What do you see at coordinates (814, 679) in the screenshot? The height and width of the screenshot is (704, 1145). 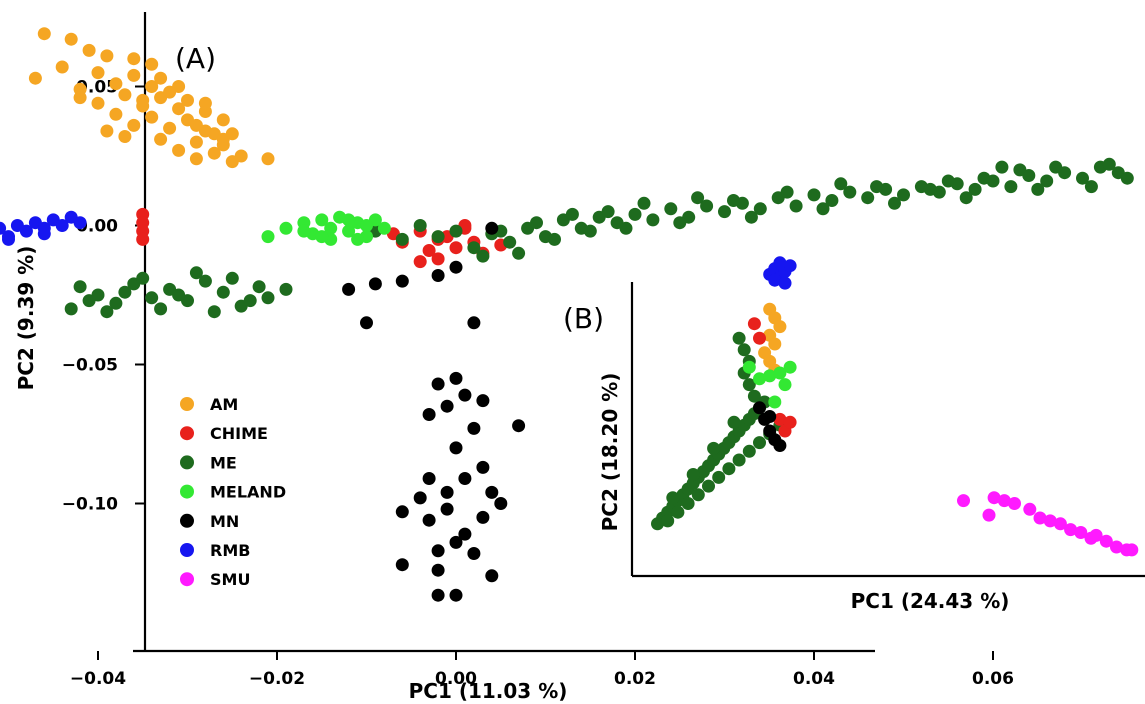 I see `panel-a-x-tick-label: 0.04` at bounding box center [814, 679].